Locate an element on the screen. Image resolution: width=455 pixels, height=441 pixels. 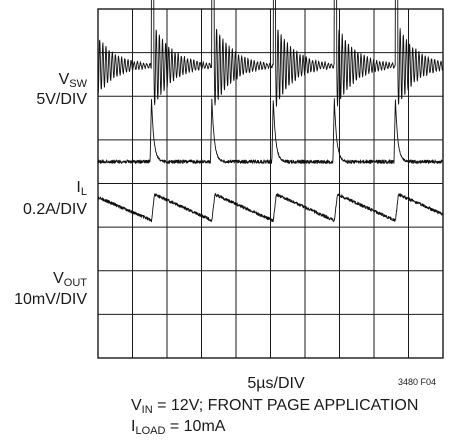
vsw-label: VSW is located at coordinates (73, 80).